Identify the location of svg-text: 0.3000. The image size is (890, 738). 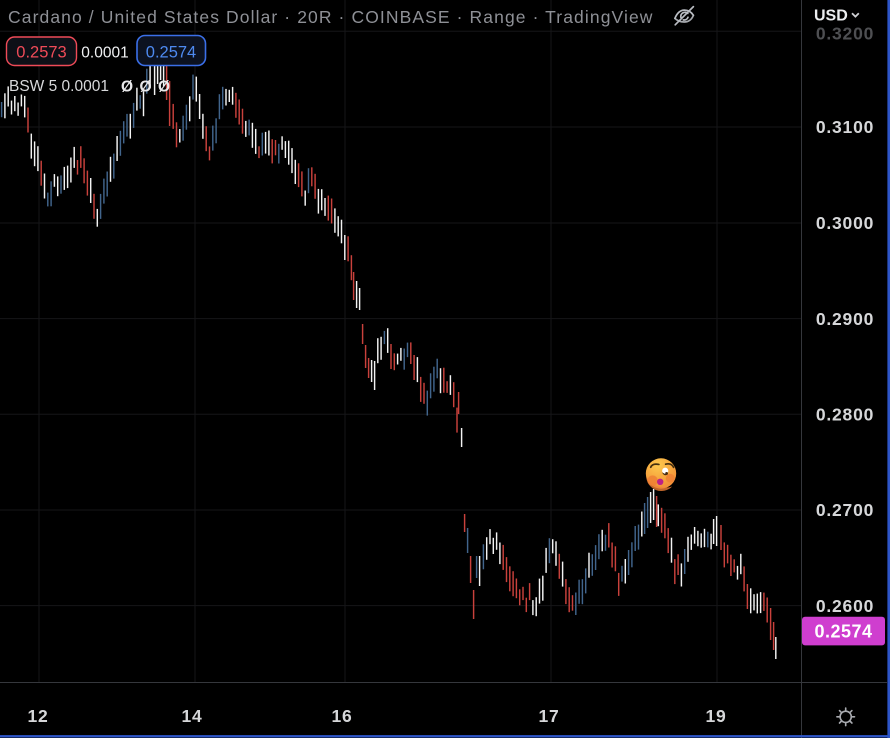
(845, 223).